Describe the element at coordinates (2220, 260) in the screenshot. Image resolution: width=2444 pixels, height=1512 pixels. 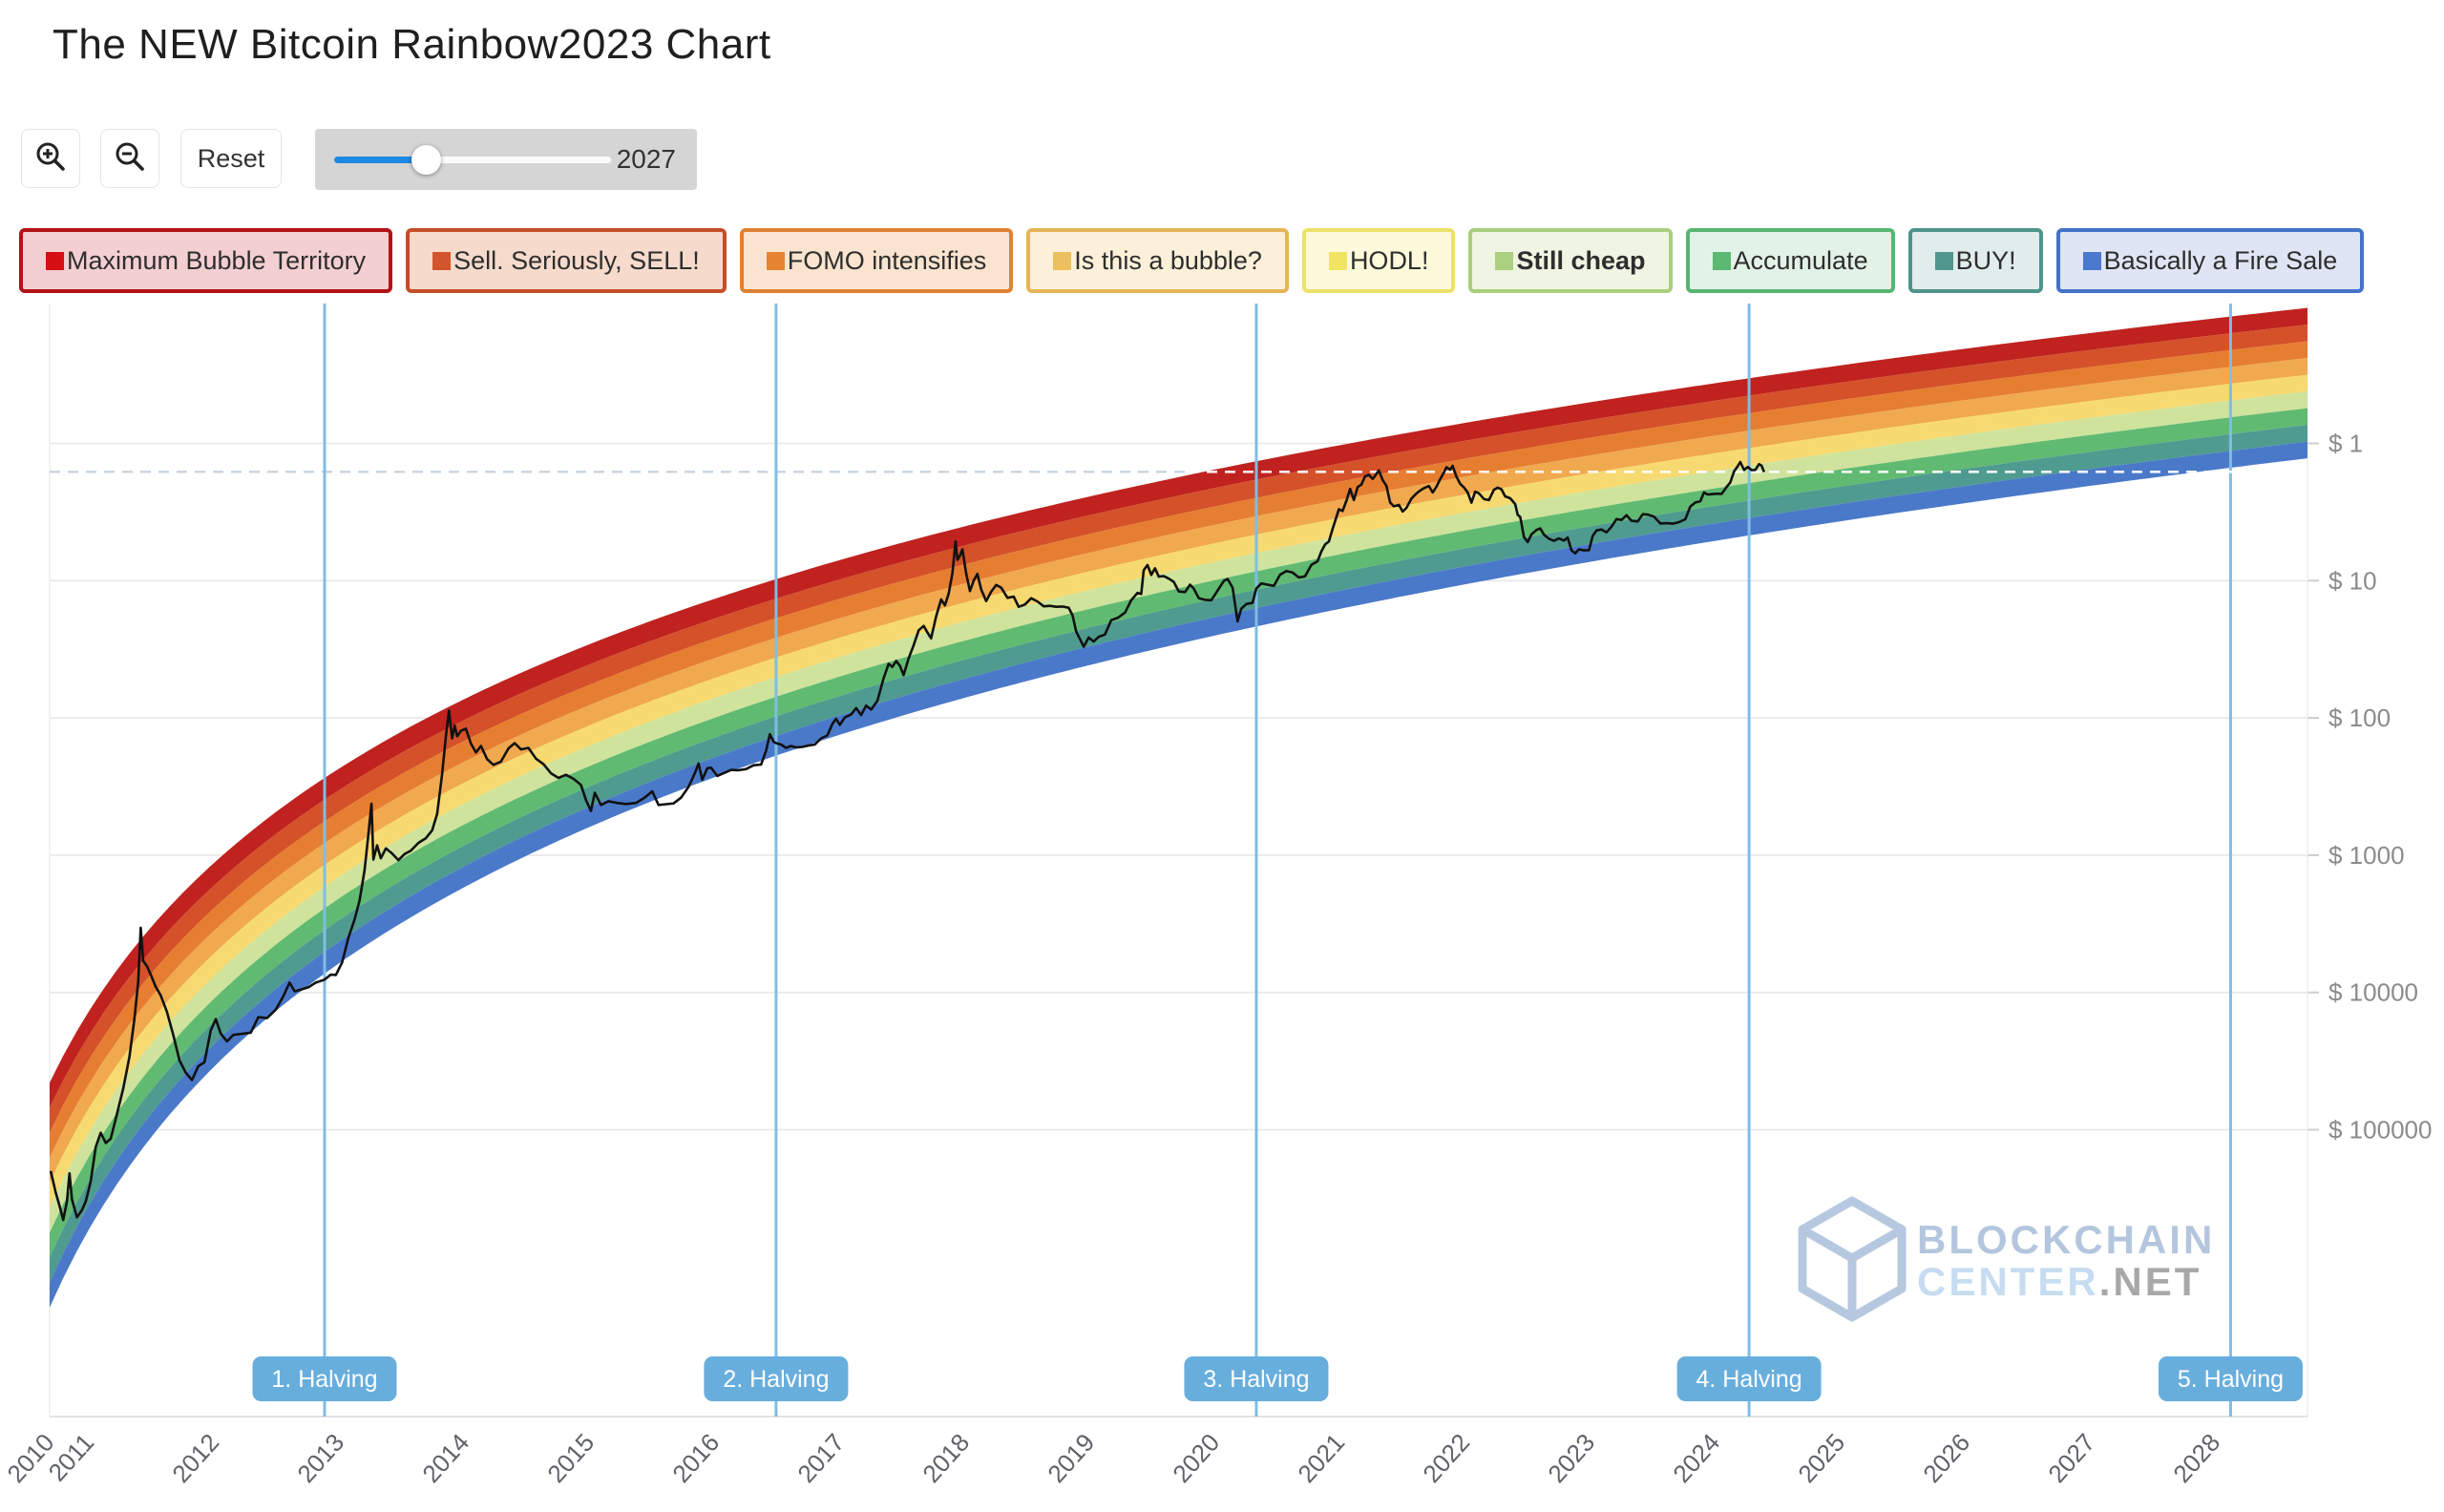
I see `legend-chip-label: Basically a Fire Sale` at that location.